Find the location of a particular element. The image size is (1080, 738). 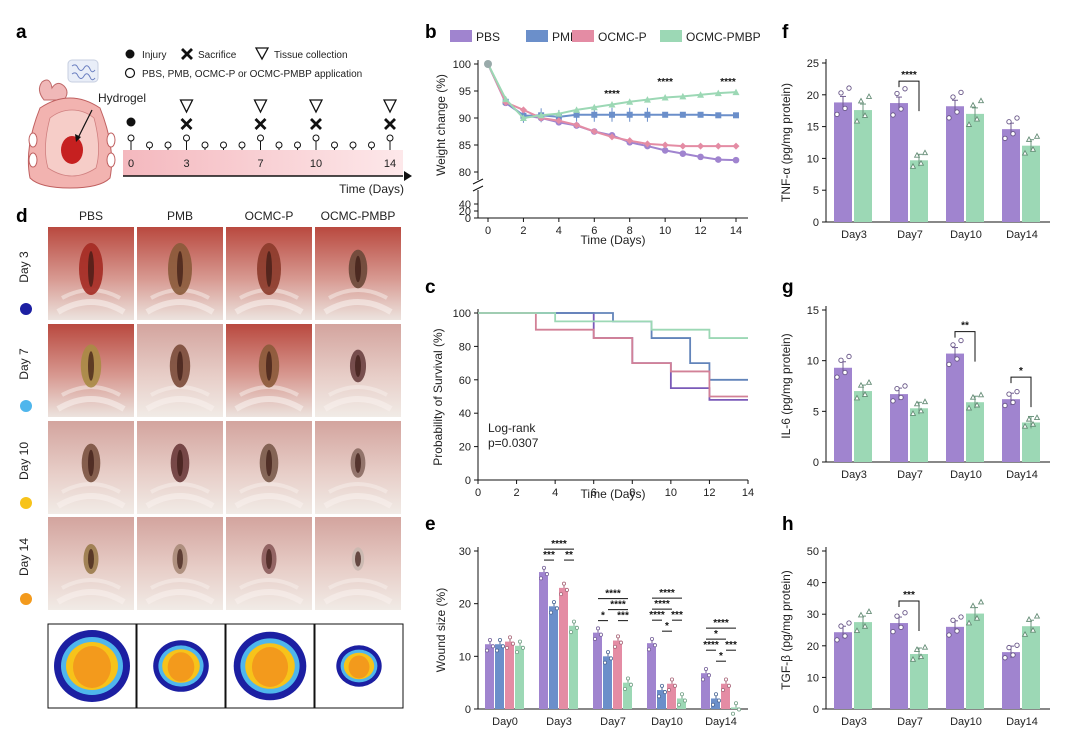

panel-e-label: e is located at coordinates (430, 524).